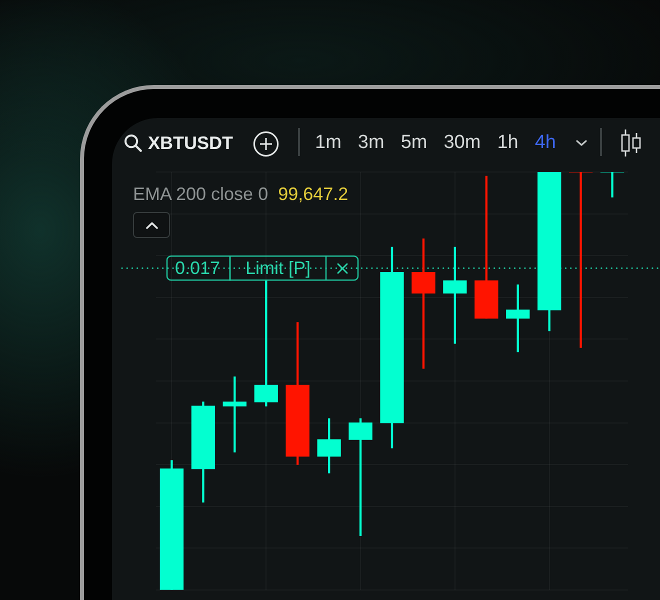  What do you see at coordinates (200, 194) in the screenshot?
I see `text: EMA 200 close 0` at bounding box center [200, 194].